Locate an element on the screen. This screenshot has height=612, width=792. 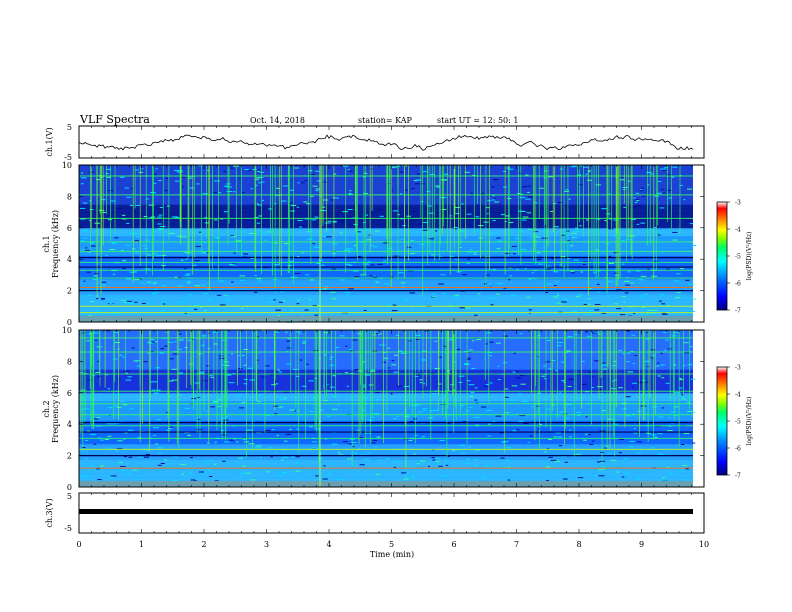
time-tick-label: 2 is located at coordinates (203, 544).